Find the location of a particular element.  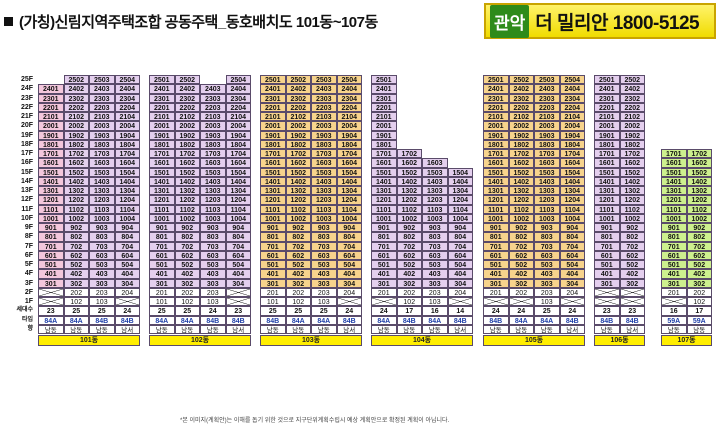

row-label-direction: 향 is located at coordinates (30, 328).